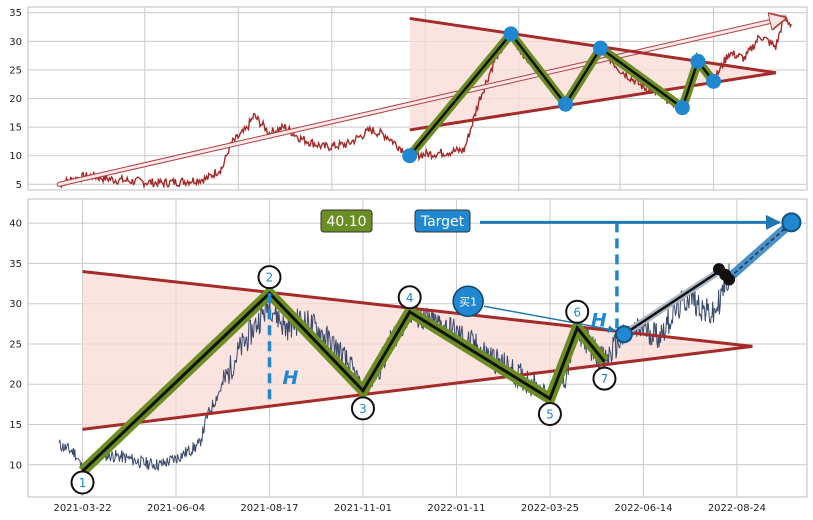  I want to click on overview-y-ticks: 5 10 15 20 25 30 35, so click(15, 99).